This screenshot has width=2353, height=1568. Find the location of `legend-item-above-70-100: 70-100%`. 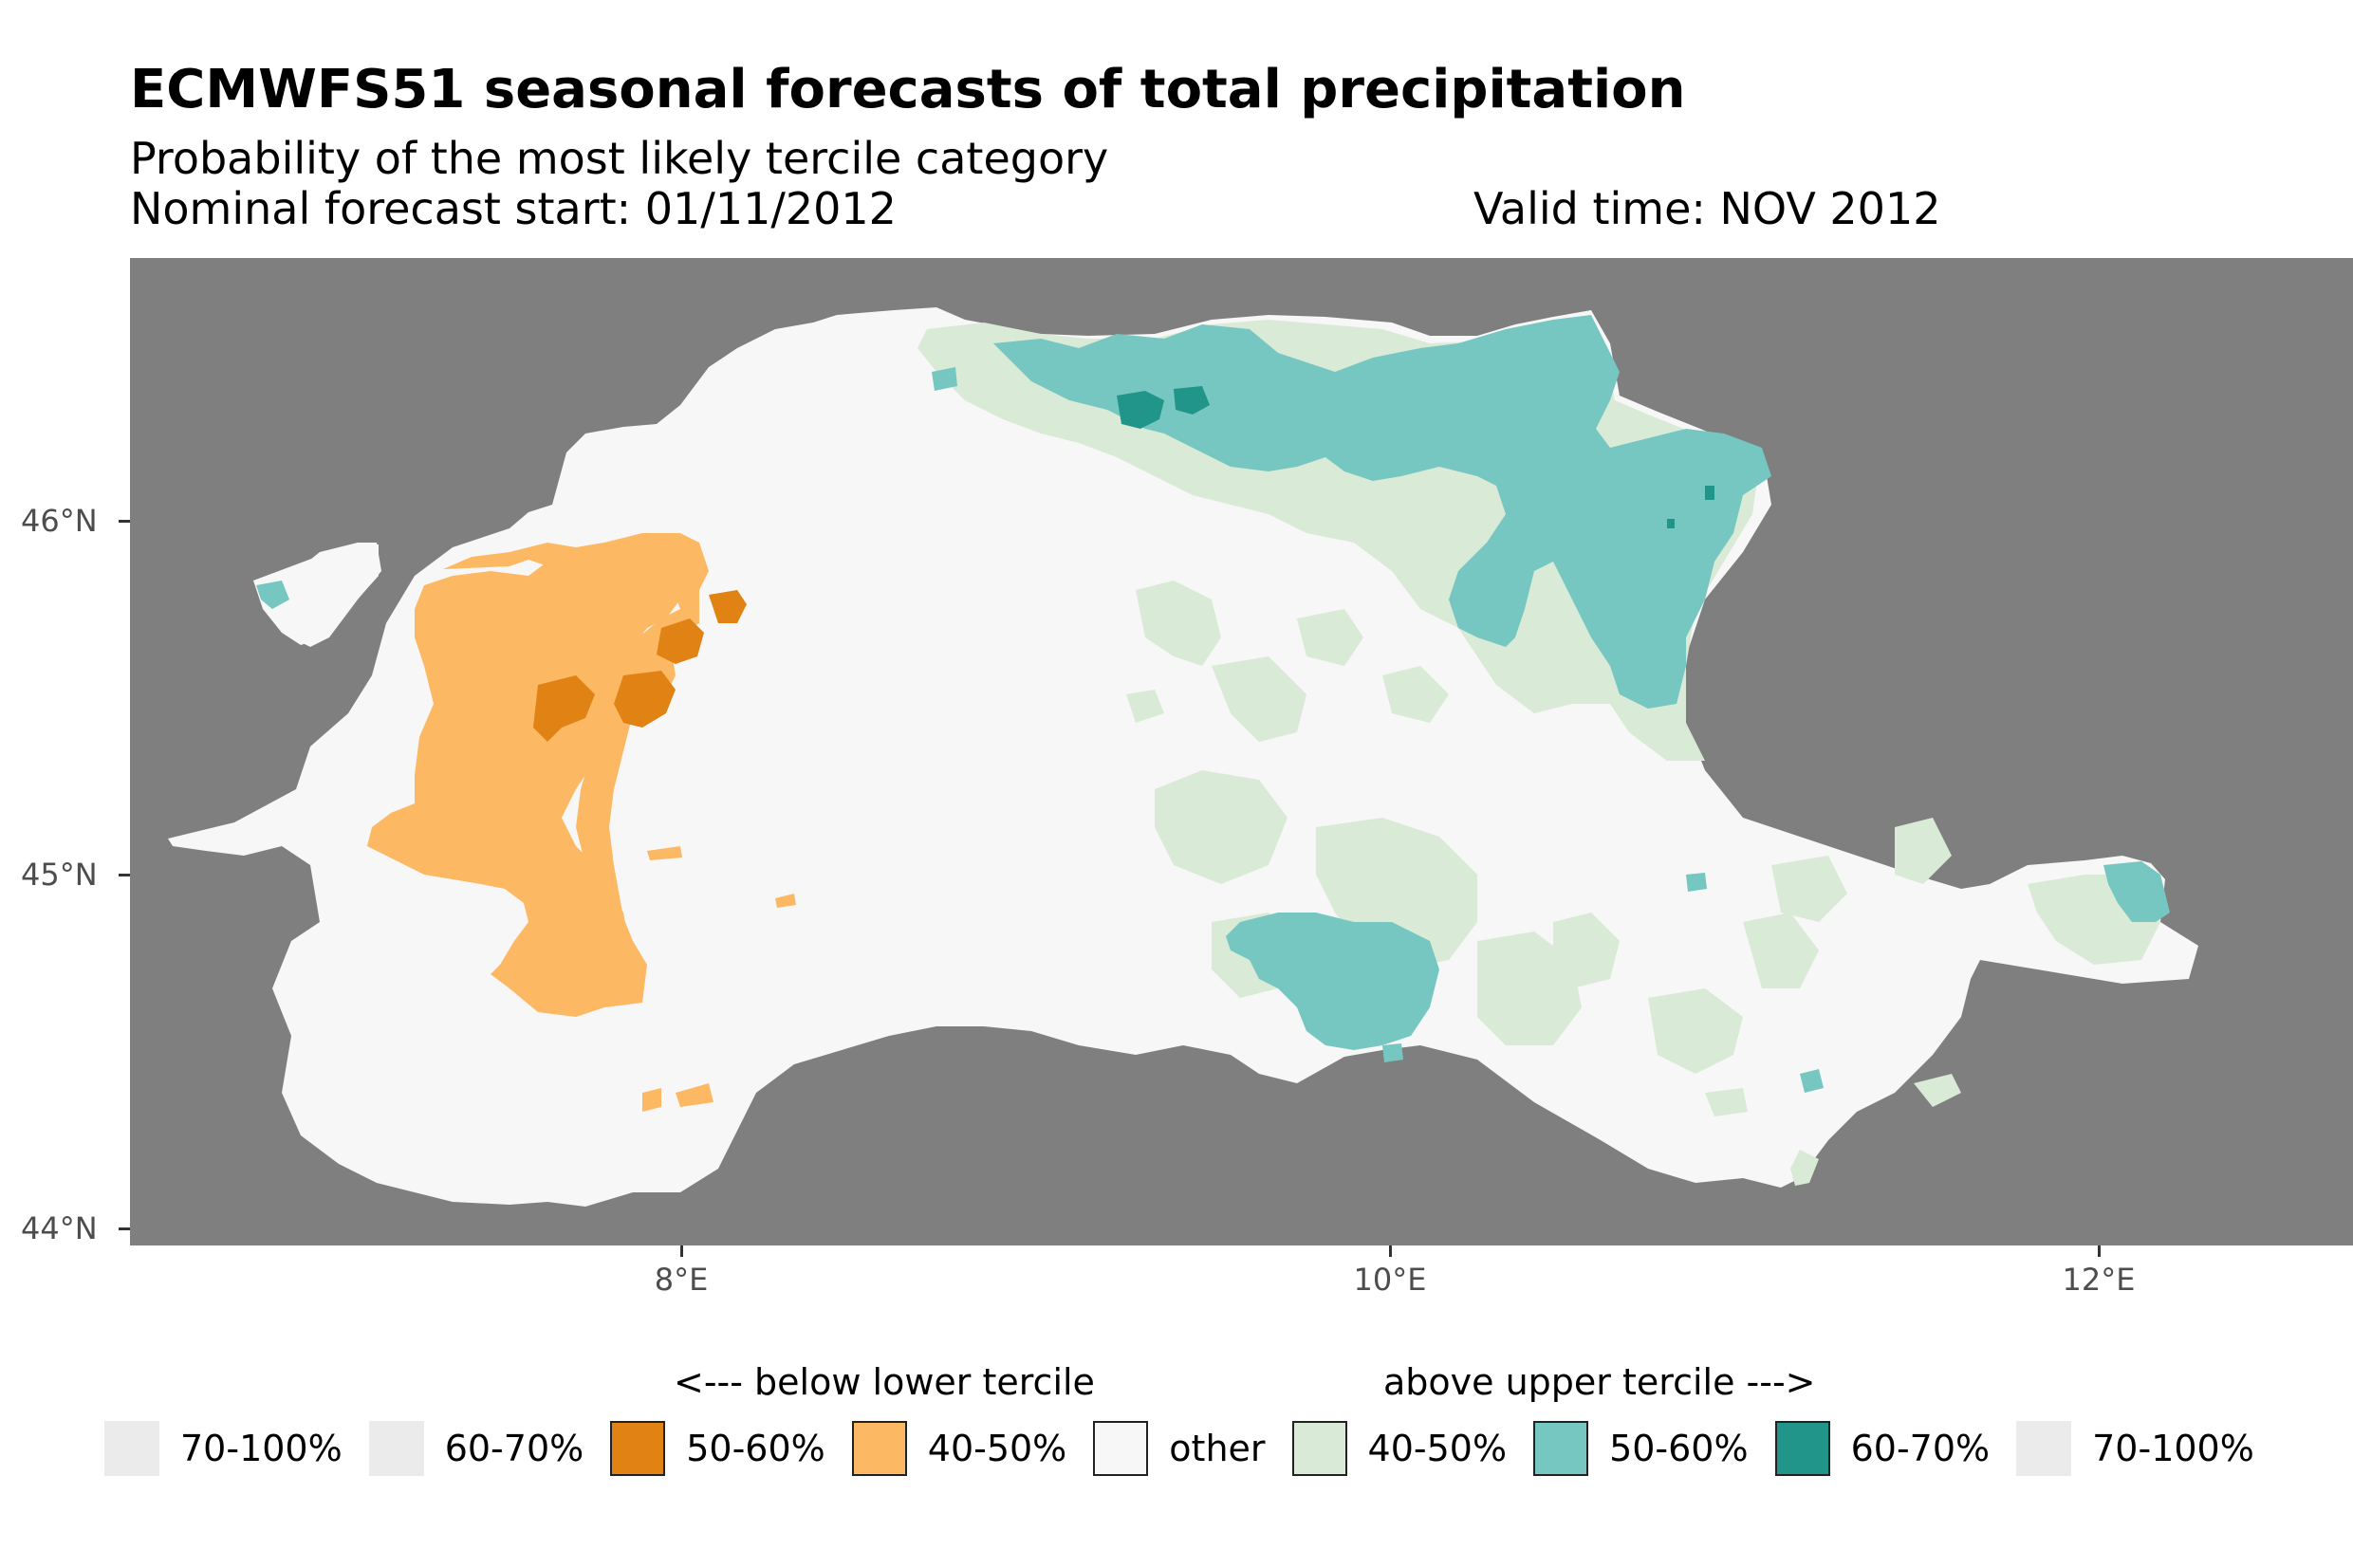

legend-item-above-70-100: 70-100% is located at coordinates (2135, 1448).